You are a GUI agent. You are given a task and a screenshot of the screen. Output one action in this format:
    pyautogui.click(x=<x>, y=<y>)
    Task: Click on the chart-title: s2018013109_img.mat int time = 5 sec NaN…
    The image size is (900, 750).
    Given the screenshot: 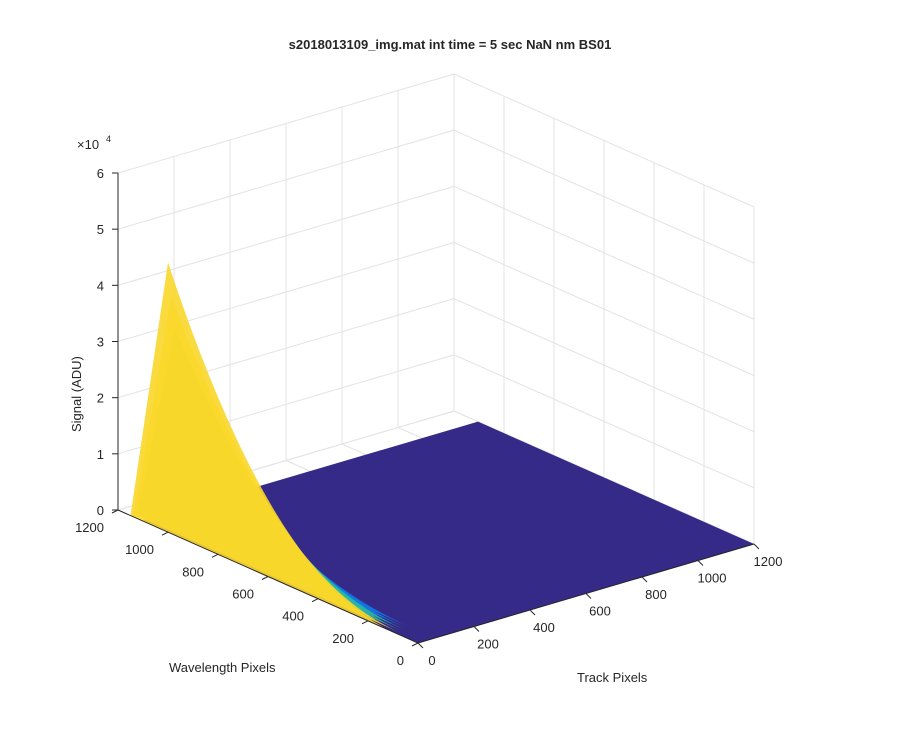 What is the action you would take?
    pyautogui.click(x=450, y=44)
    